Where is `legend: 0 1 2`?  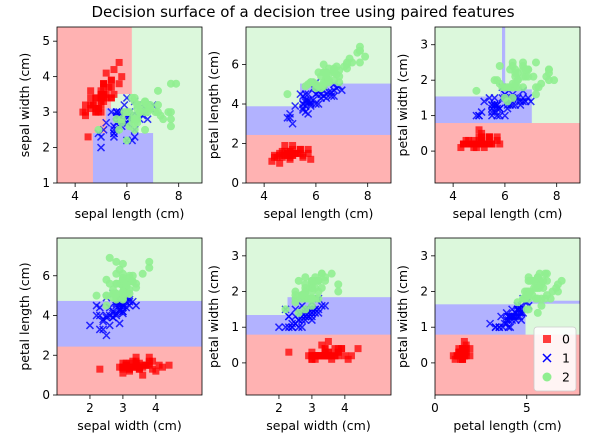
legend: 0 1 2 is located at coordinates (555, 359).